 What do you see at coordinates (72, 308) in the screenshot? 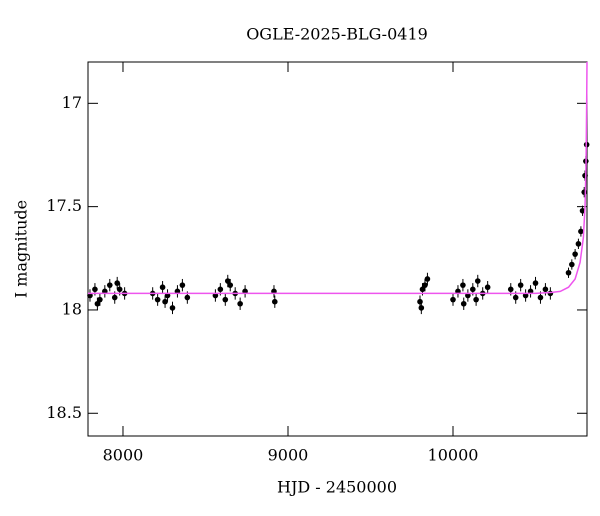
I see `y-tick-label: 18` at bounding box center [72, 308].